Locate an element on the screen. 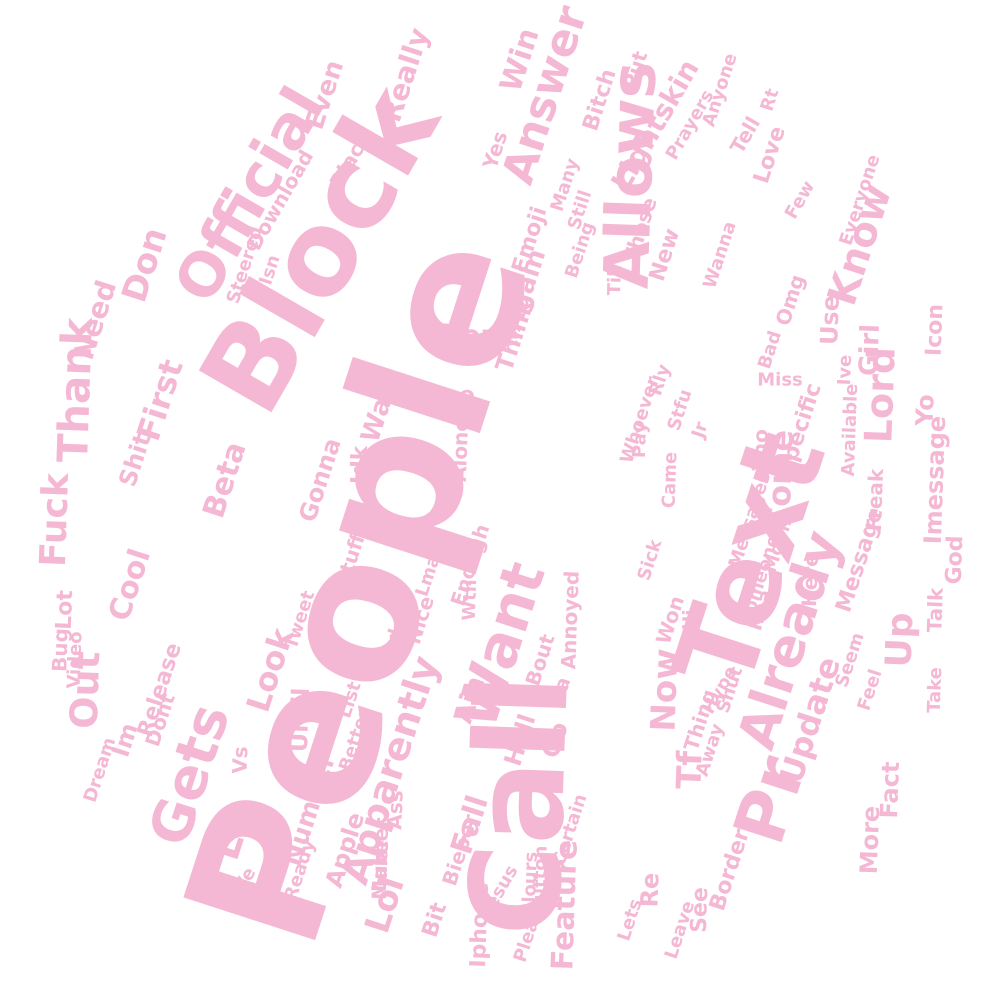 The width and height of the screenshot is (999, 1000). word-imessage: Imessage is located at coordinates (935, 479).